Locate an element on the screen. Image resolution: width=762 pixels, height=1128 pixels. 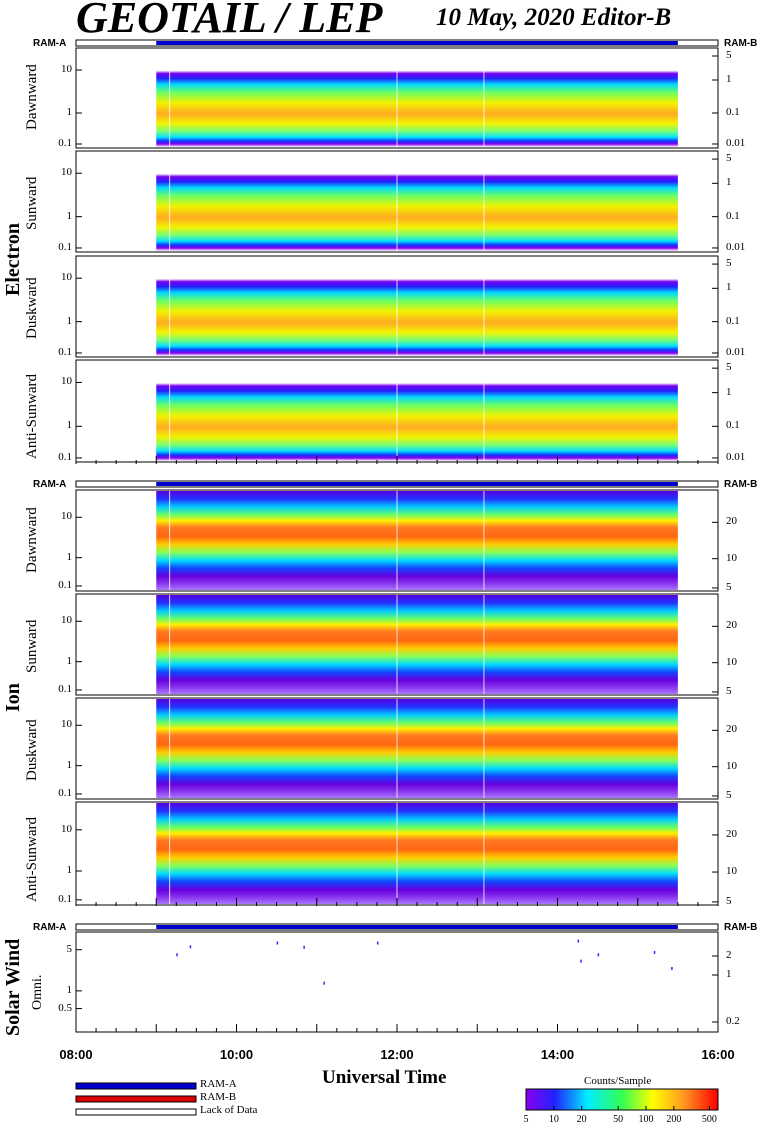
ion-panel-0-rtick-label: 5 is located at coordinates (729, 586).